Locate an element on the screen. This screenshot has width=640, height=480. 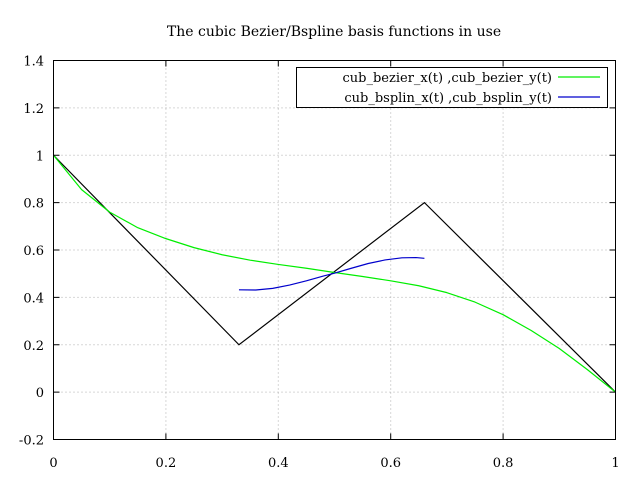
series-line-bspline is located at coordinates (331, 273).